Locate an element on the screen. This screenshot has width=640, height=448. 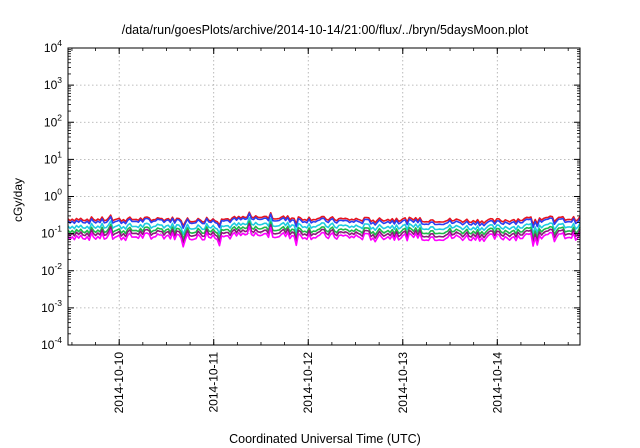
x-tick-label: 2014-10-11 is located at coordinates (214, 382).